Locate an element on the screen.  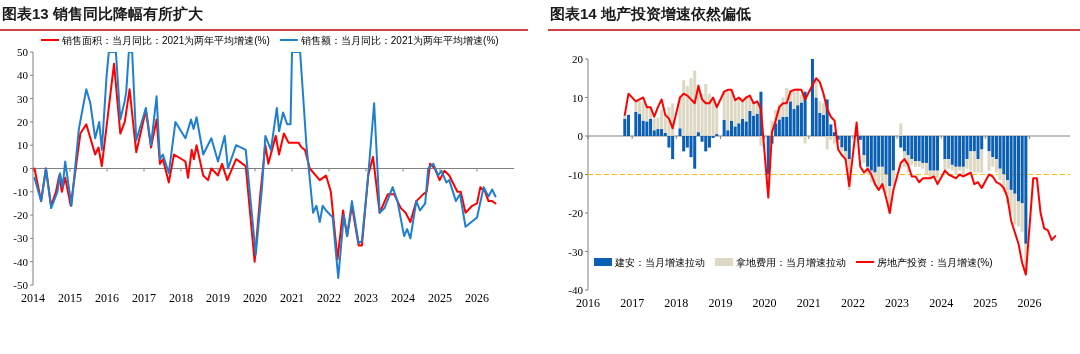
chart-title: 图表14 地产投资增速依然偏低 is located at coordinates (650, 13).